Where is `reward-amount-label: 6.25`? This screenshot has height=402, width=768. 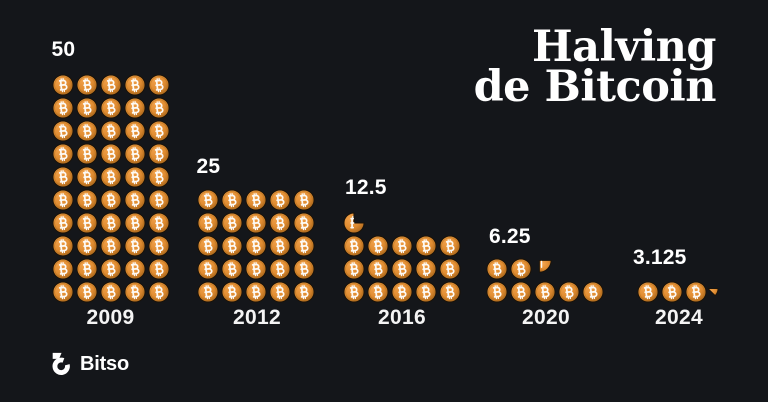
reward-amount-label: 6.25 is located at coordinates (510, 236).